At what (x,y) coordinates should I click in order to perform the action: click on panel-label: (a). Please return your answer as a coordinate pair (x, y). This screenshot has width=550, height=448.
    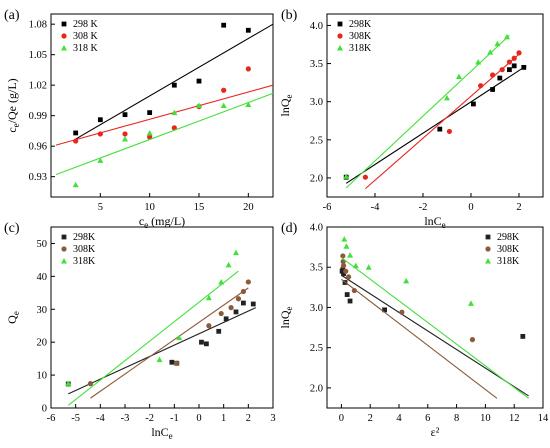
    Looking at the image, I should click on (12, 15).